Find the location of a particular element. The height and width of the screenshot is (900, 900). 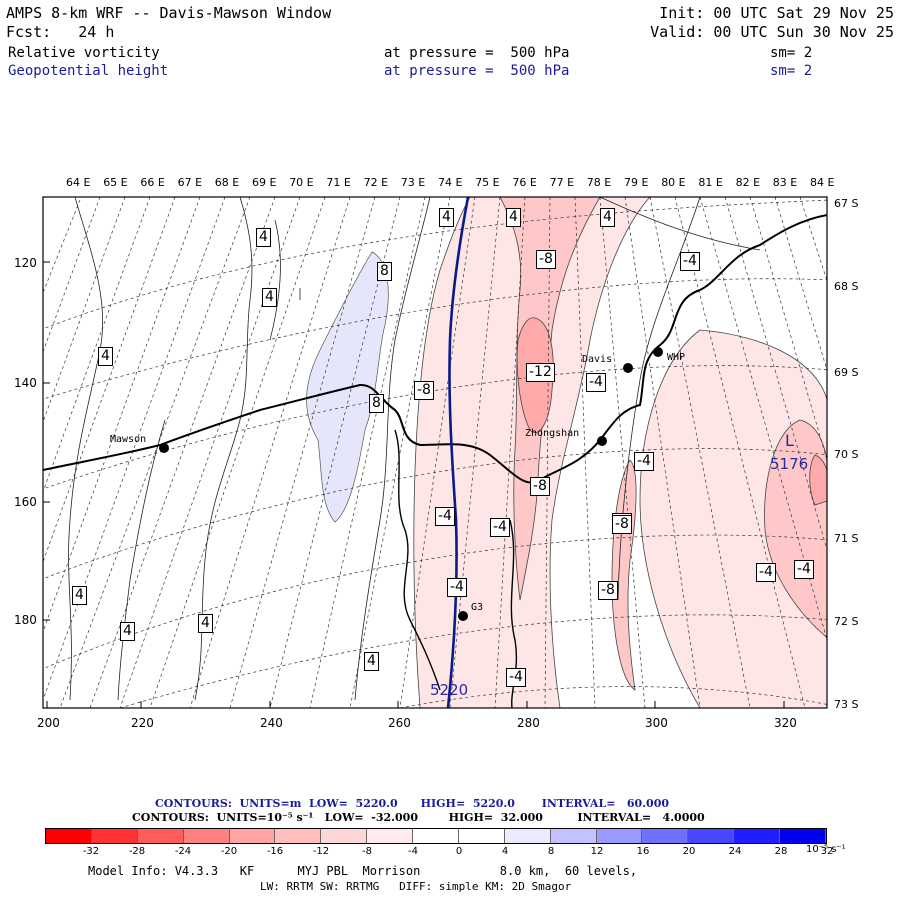

latitude-label: 67 S is located at coordinates (846, 203).